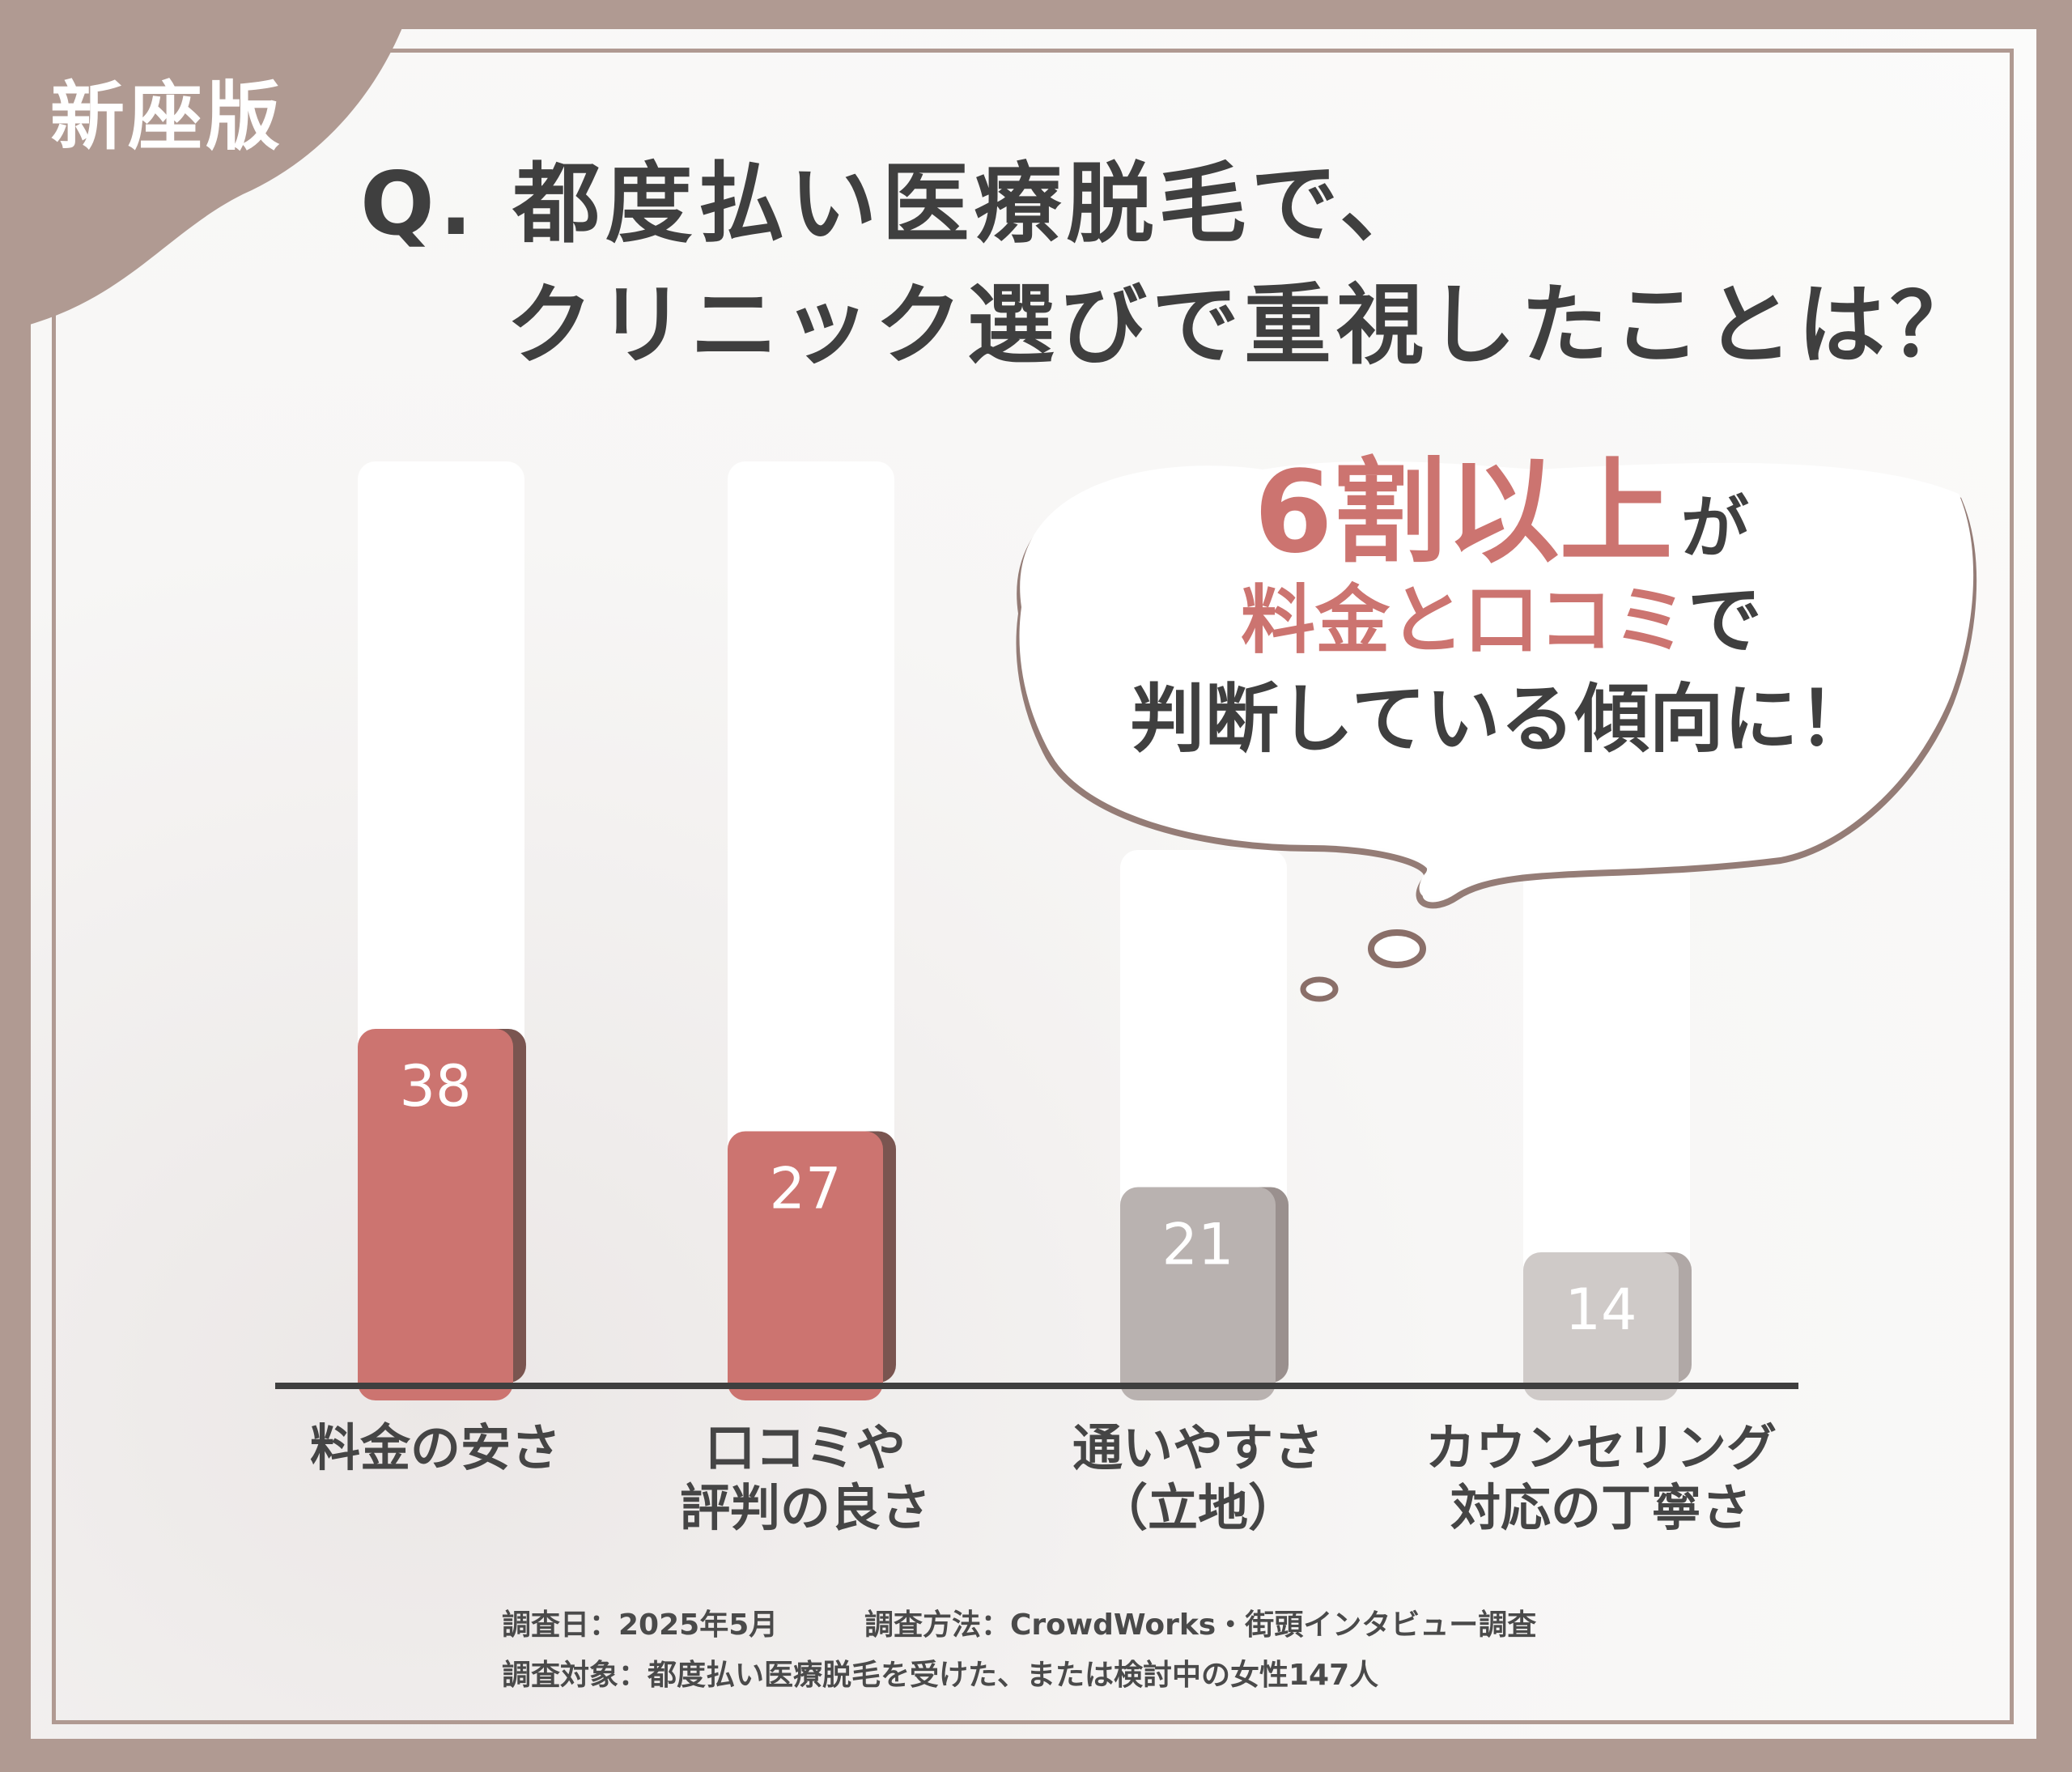 The height and width of the screenshot is (1772, 2072). What do you see at coordinates (1197, 1448) in the screenshot?
I see `category-label-line: 通いやすさ` at bounding box center [1197, 1448].